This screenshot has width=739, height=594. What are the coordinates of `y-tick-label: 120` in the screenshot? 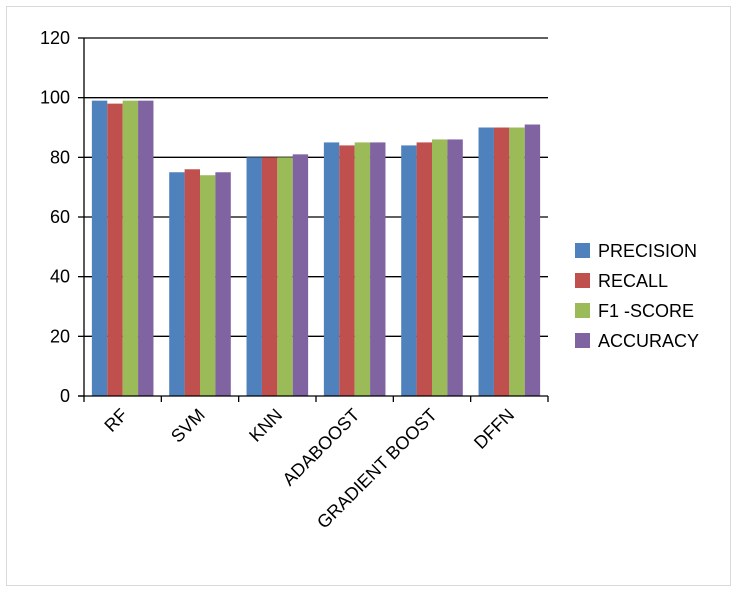 It's located at (55, 38).